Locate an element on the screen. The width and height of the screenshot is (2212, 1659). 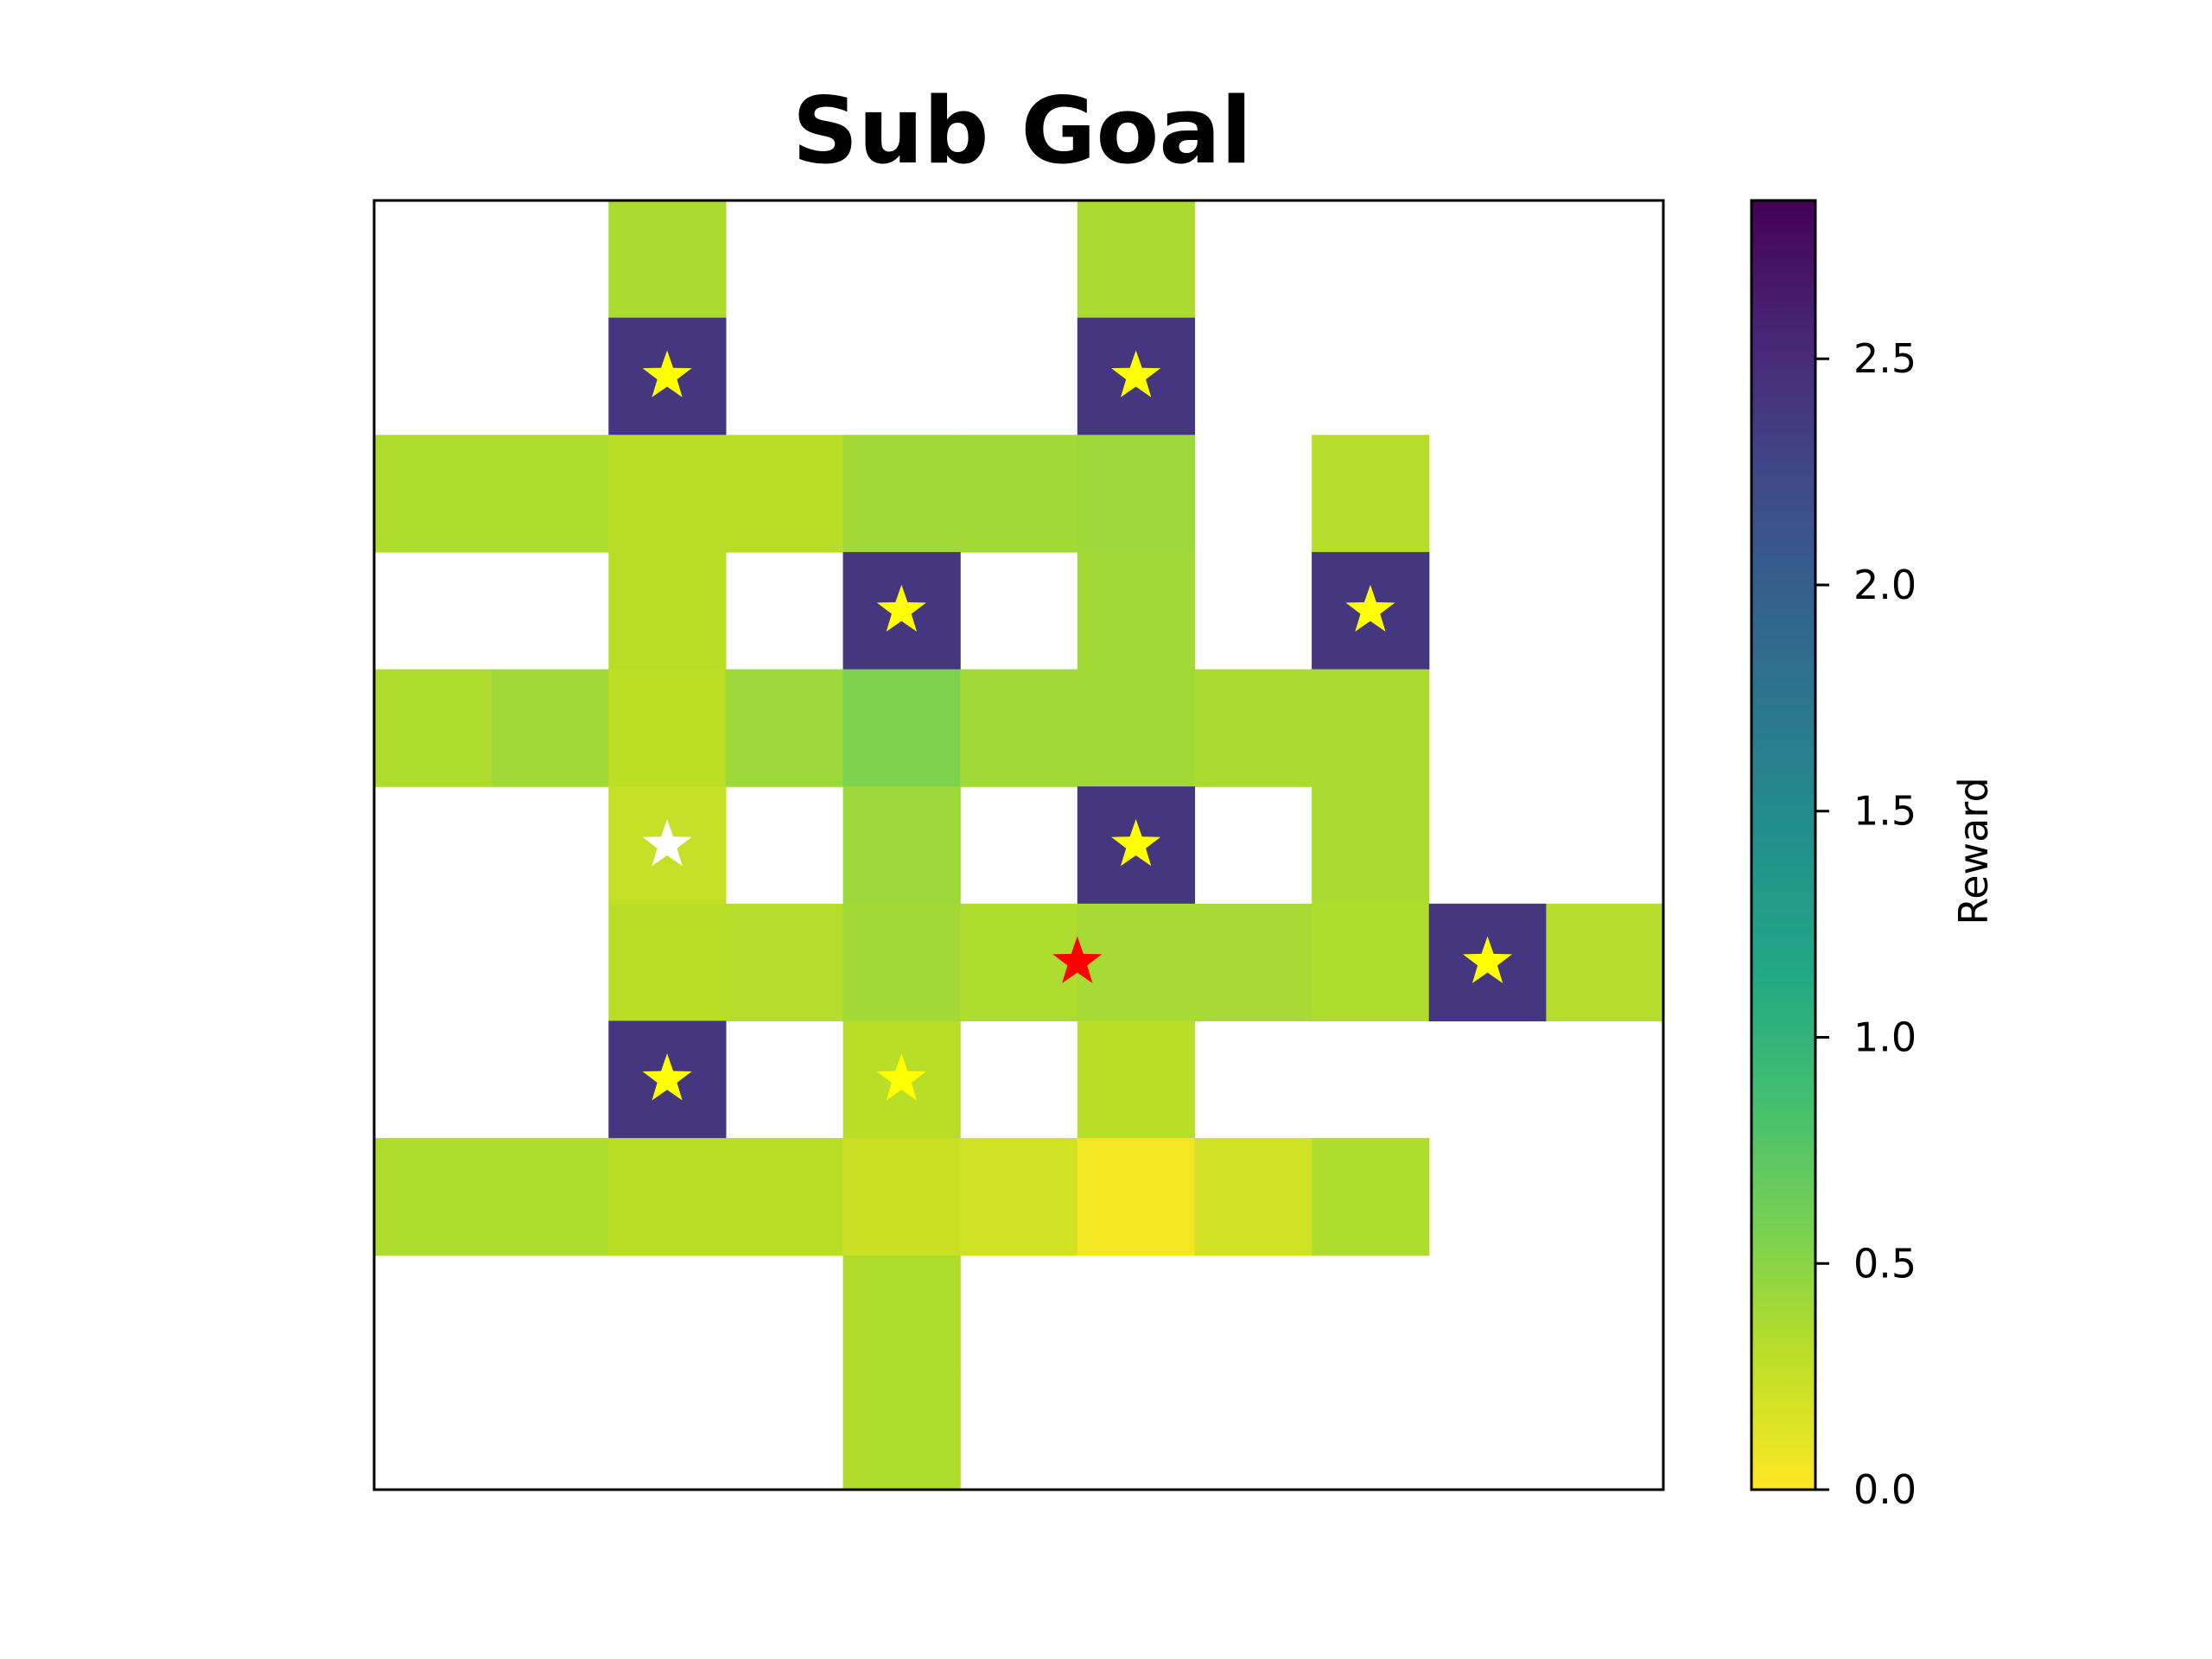
colorbar: 0.0 0.5 1.0 1.5 2.0 2.5 Reward is located at coordinates (1873, 856).